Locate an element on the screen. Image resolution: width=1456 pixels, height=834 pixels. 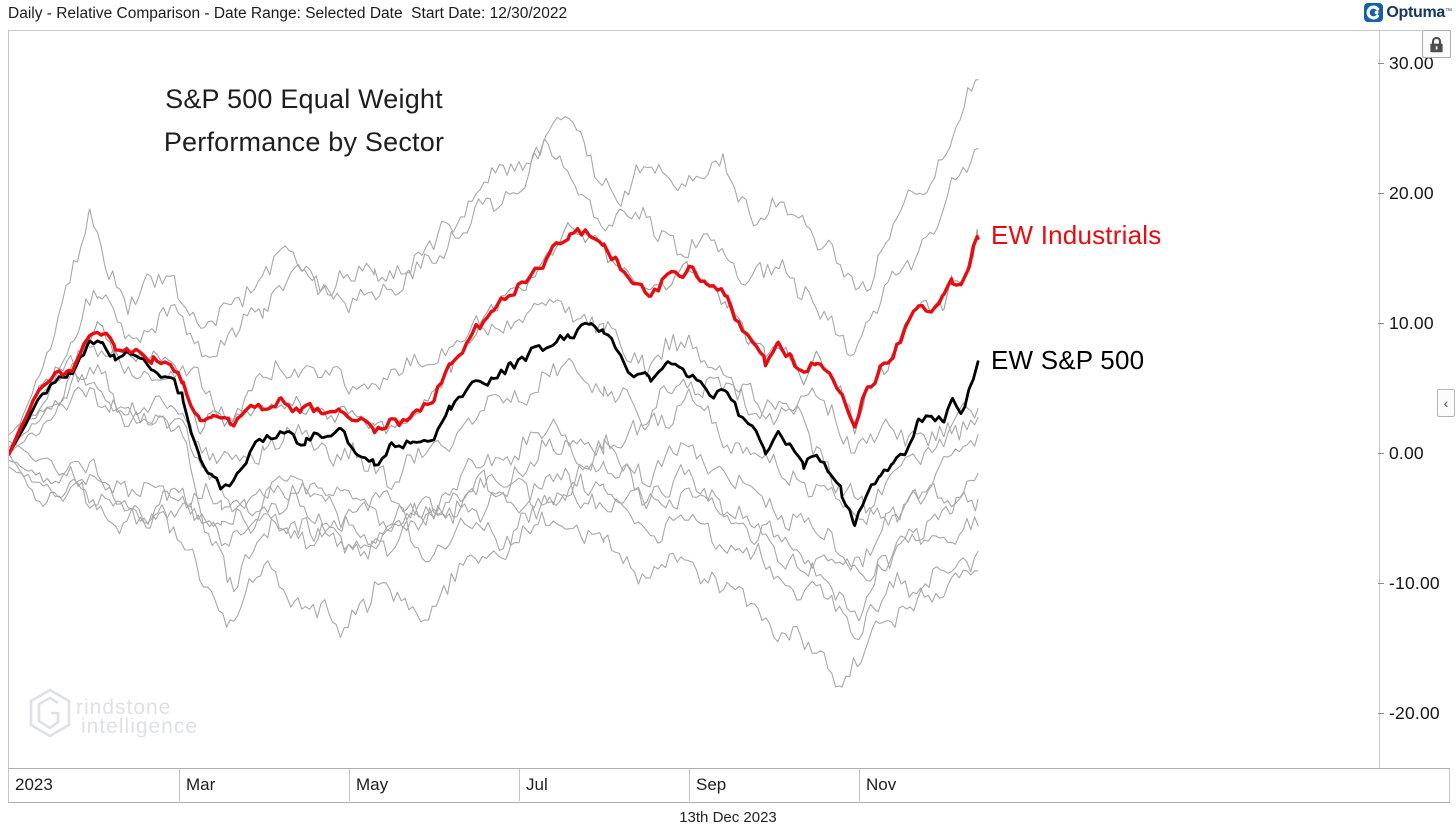
grindstone-watermark-text: rindstone intelligence is located at coordinates (137, 717).